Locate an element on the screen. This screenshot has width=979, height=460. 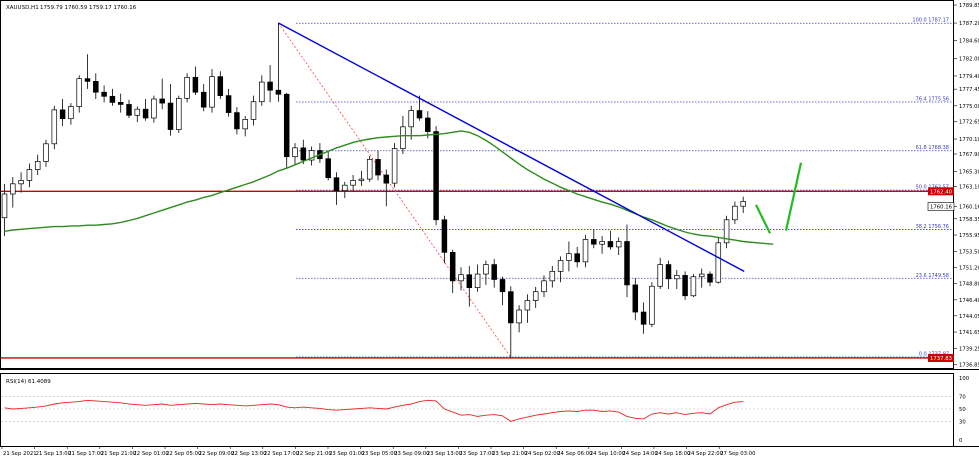
time-tick-label: 22 Sep 05:00 is located at coordinates (184, 454).